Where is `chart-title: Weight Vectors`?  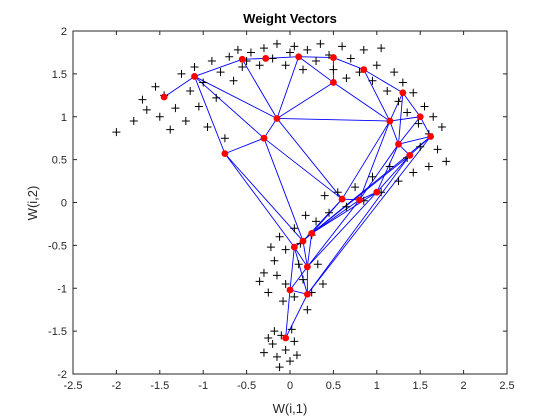
chart-title: Weight Vectors is located at coordinates (290, 18).